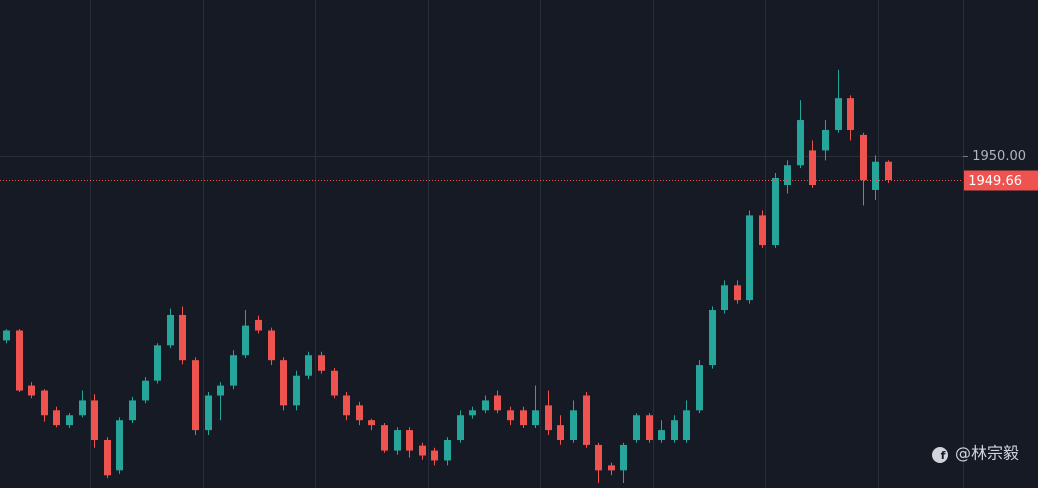 This screenshot has width=1038, height=488. What do you see at coordinates (940, 455) in the screenshot?
I see `watermark-icon` at bounding box center [940, 455].